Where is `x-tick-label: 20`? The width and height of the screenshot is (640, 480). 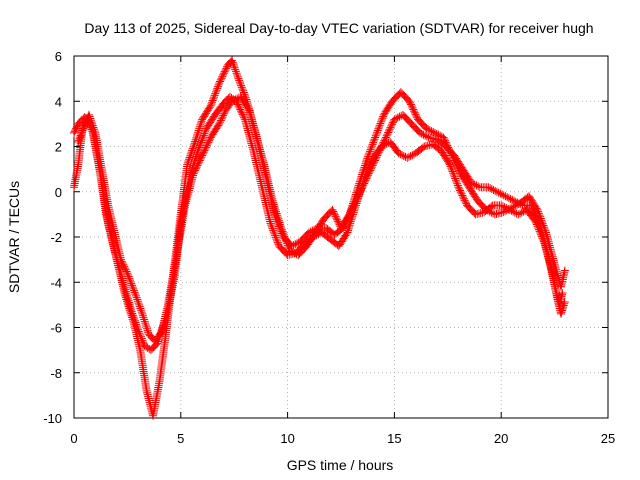 x-tick-label: 20 is located at coordinates (501, 438).